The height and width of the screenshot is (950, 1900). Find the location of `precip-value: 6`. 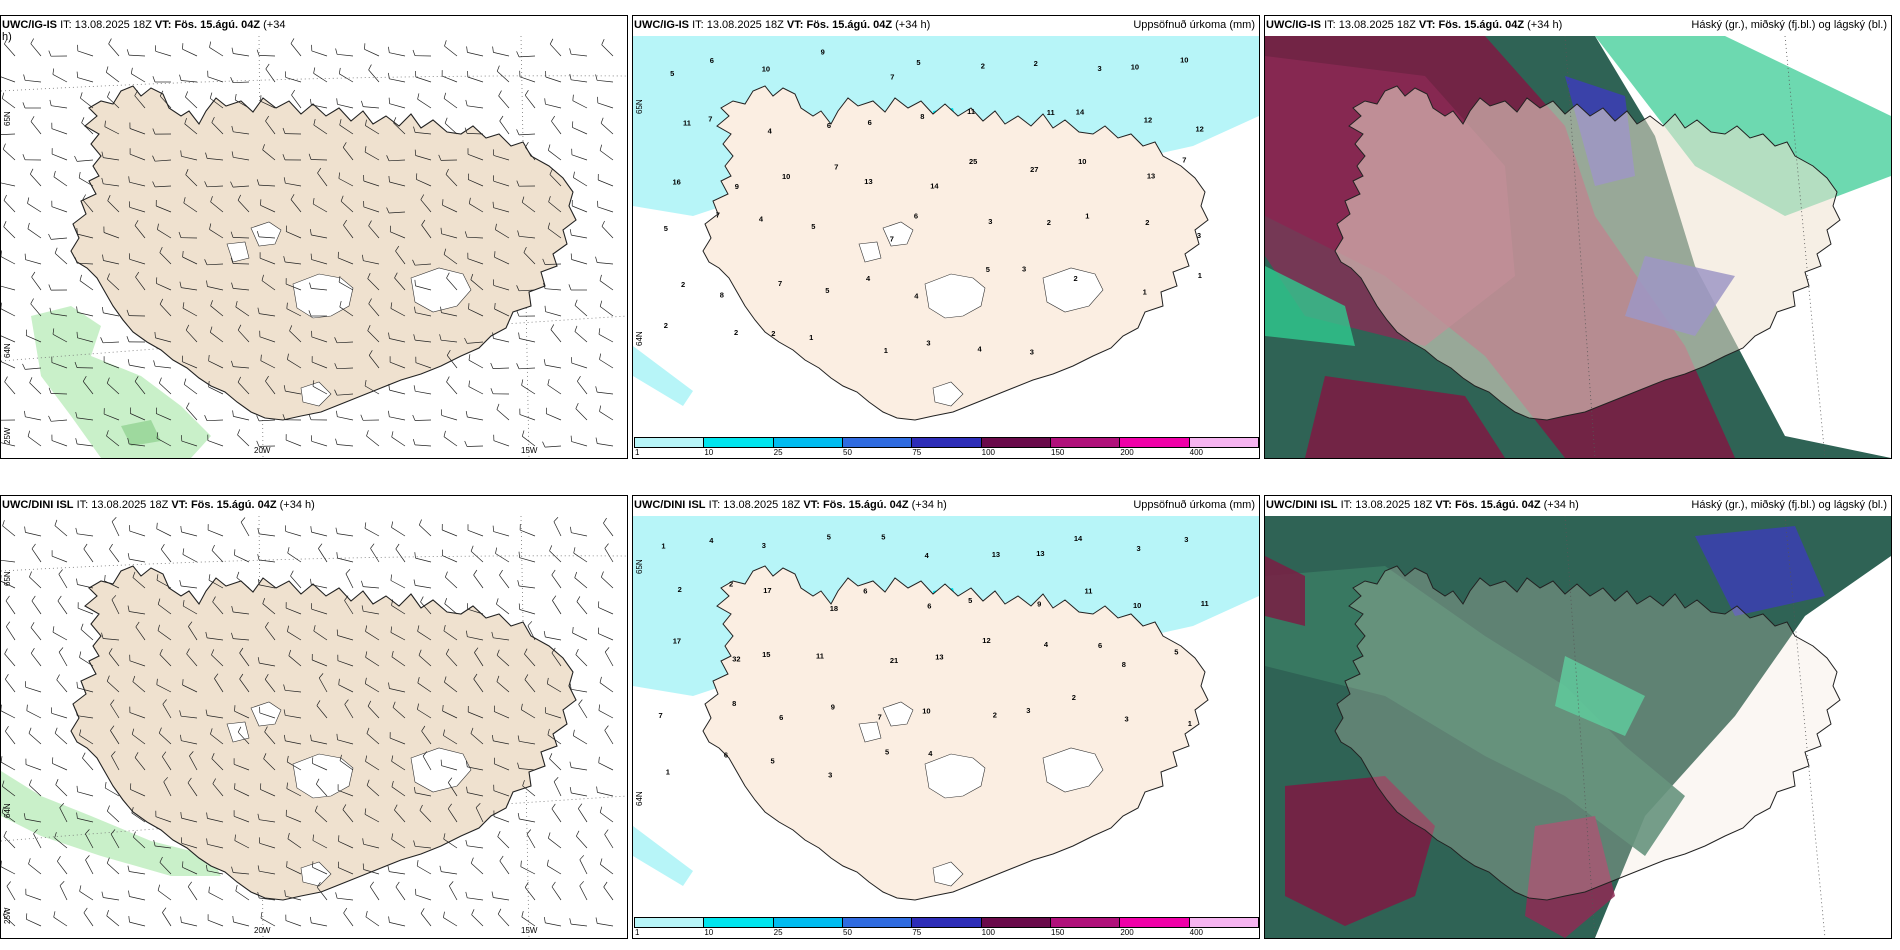

precip-value: 6 is located at coordinates (870, 122).